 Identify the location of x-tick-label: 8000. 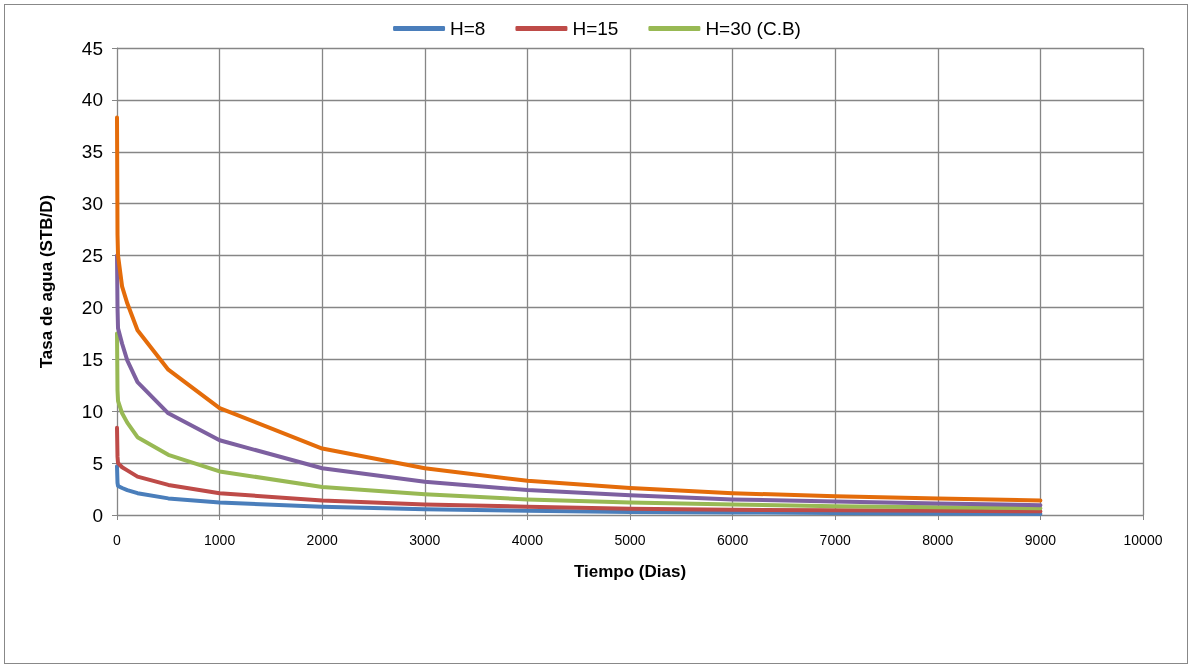
(938, 540).